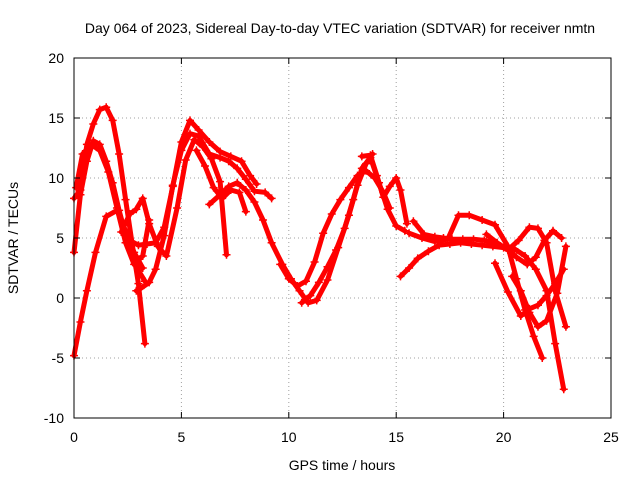 This screenshot has width=640, height=480. I want to click on y-tick-label: 5, so click(60, 238).